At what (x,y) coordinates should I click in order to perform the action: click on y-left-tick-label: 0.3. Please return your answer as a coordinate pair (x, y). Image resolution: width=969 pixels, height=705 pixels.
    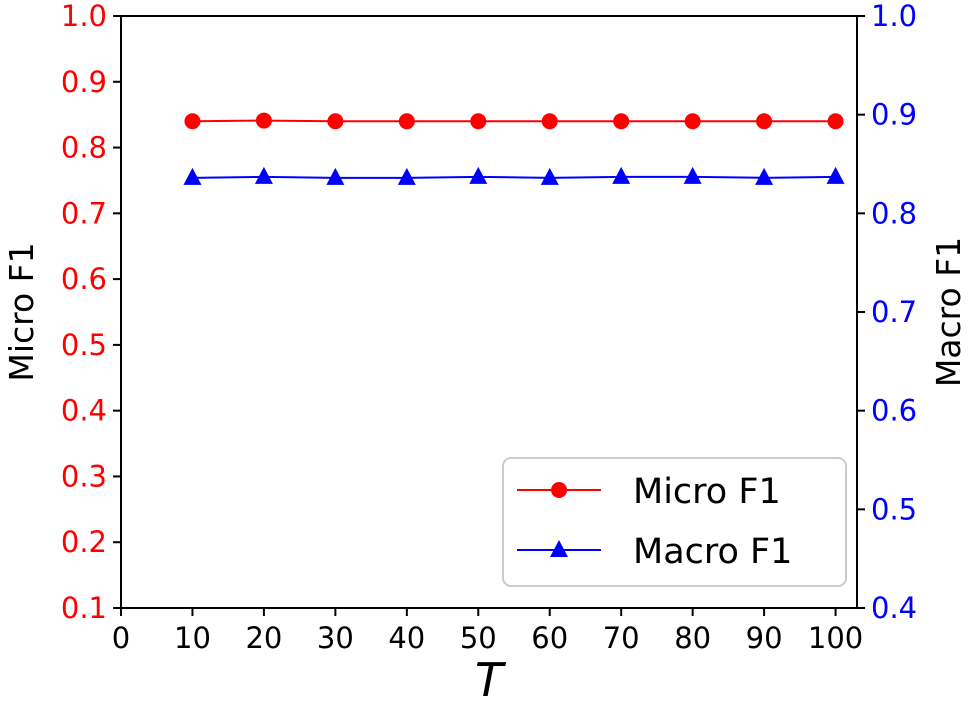
    Looking at the image, I should click on (84, 476).